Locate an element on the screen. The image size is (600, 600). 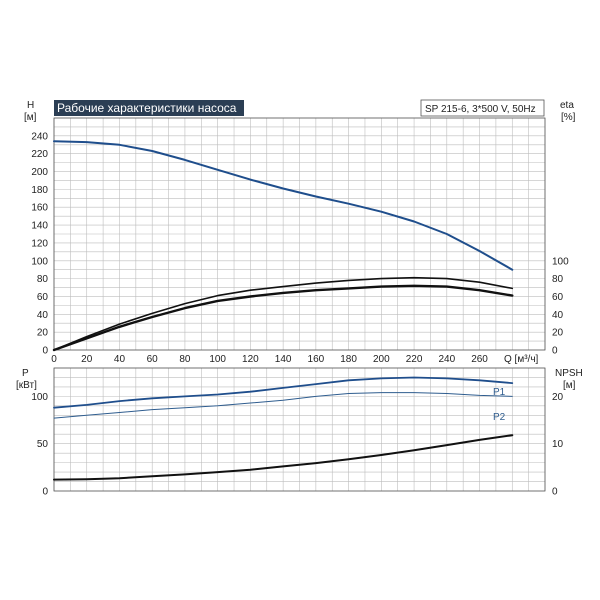
eta-tick-label: 40 is located at coordinates (558, 315).